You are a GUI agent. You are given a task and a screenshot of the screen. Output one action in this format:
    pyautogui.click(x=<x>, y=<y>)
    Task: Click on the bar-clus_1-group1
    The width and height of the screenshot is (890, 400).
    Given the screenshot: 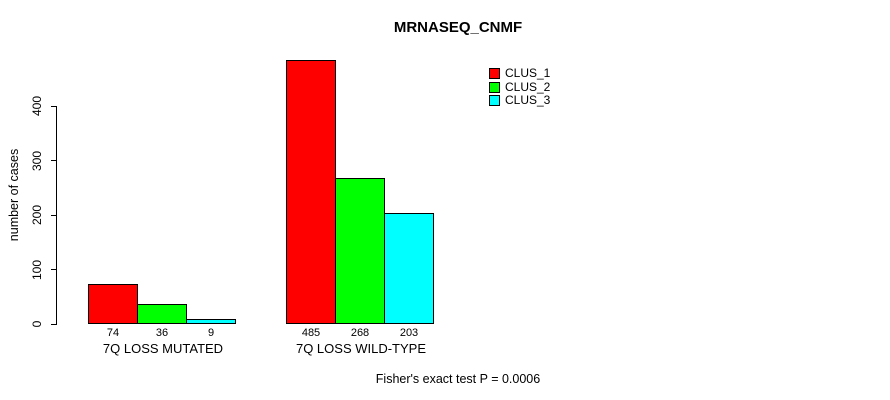 What is the action you would take?
    pyautogui.click(x=113, y=303)
    